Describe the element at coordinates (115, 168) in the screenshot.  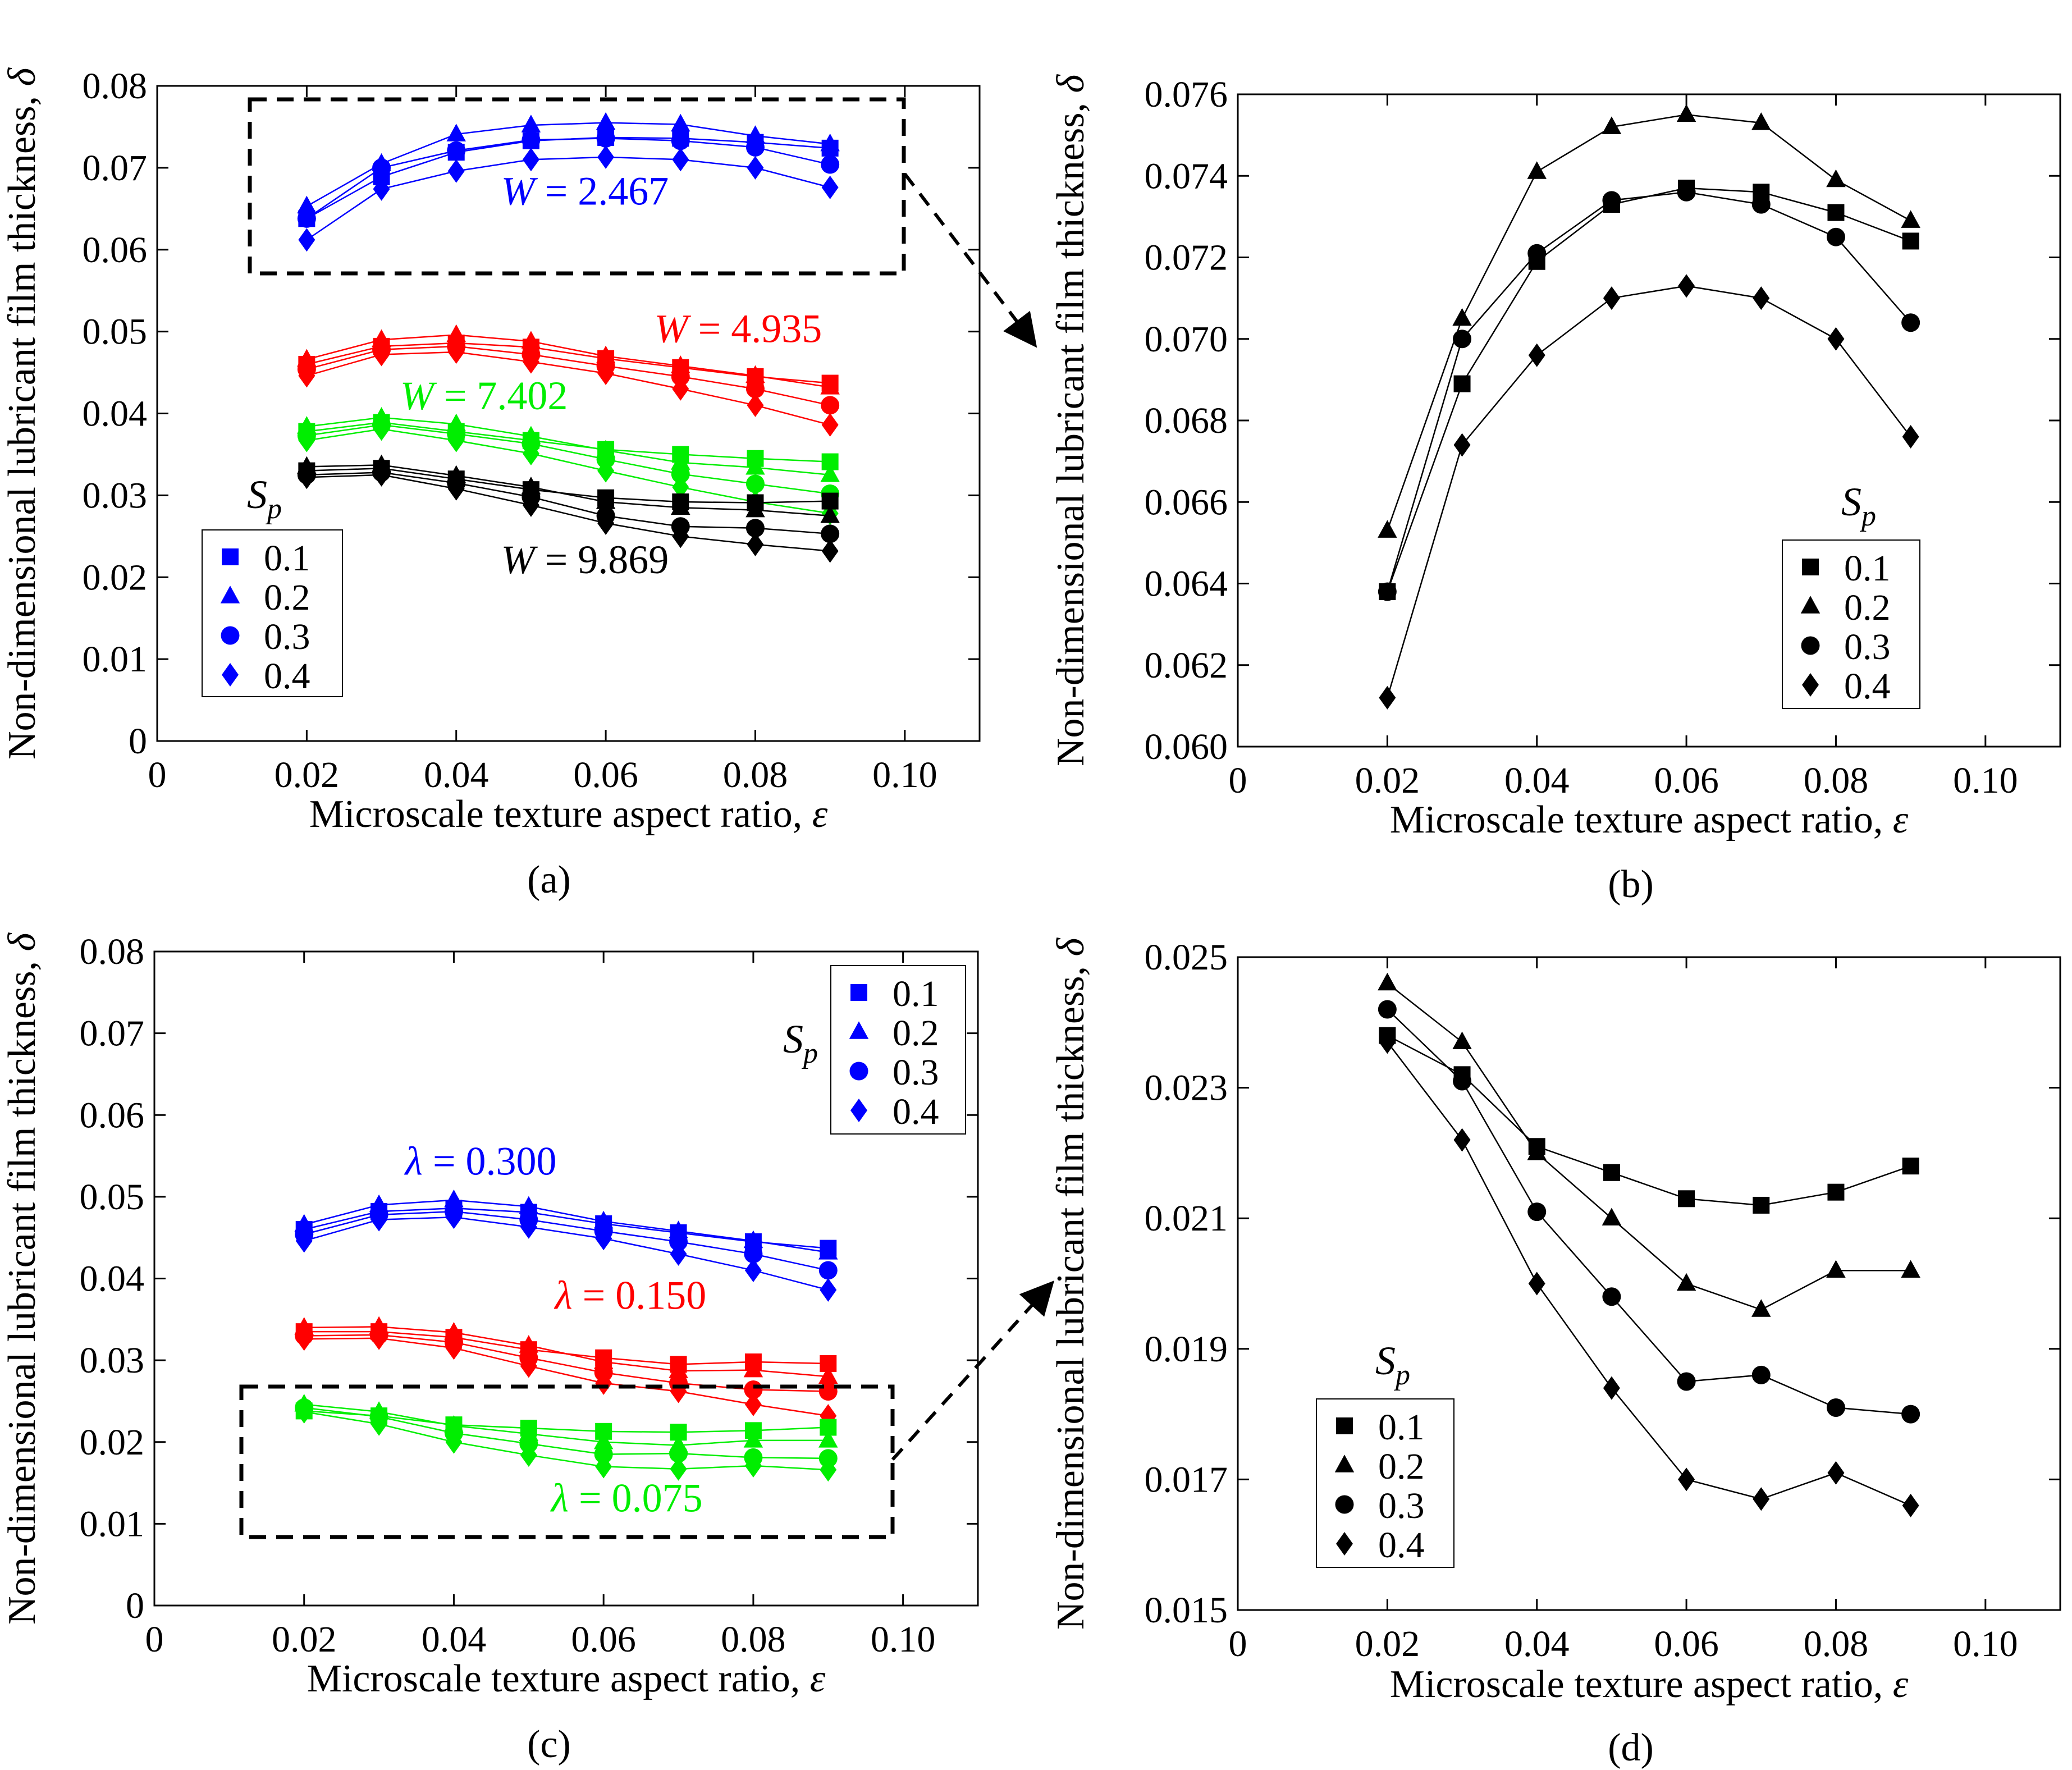
I see `y-tick-label: 0.07` at that location.